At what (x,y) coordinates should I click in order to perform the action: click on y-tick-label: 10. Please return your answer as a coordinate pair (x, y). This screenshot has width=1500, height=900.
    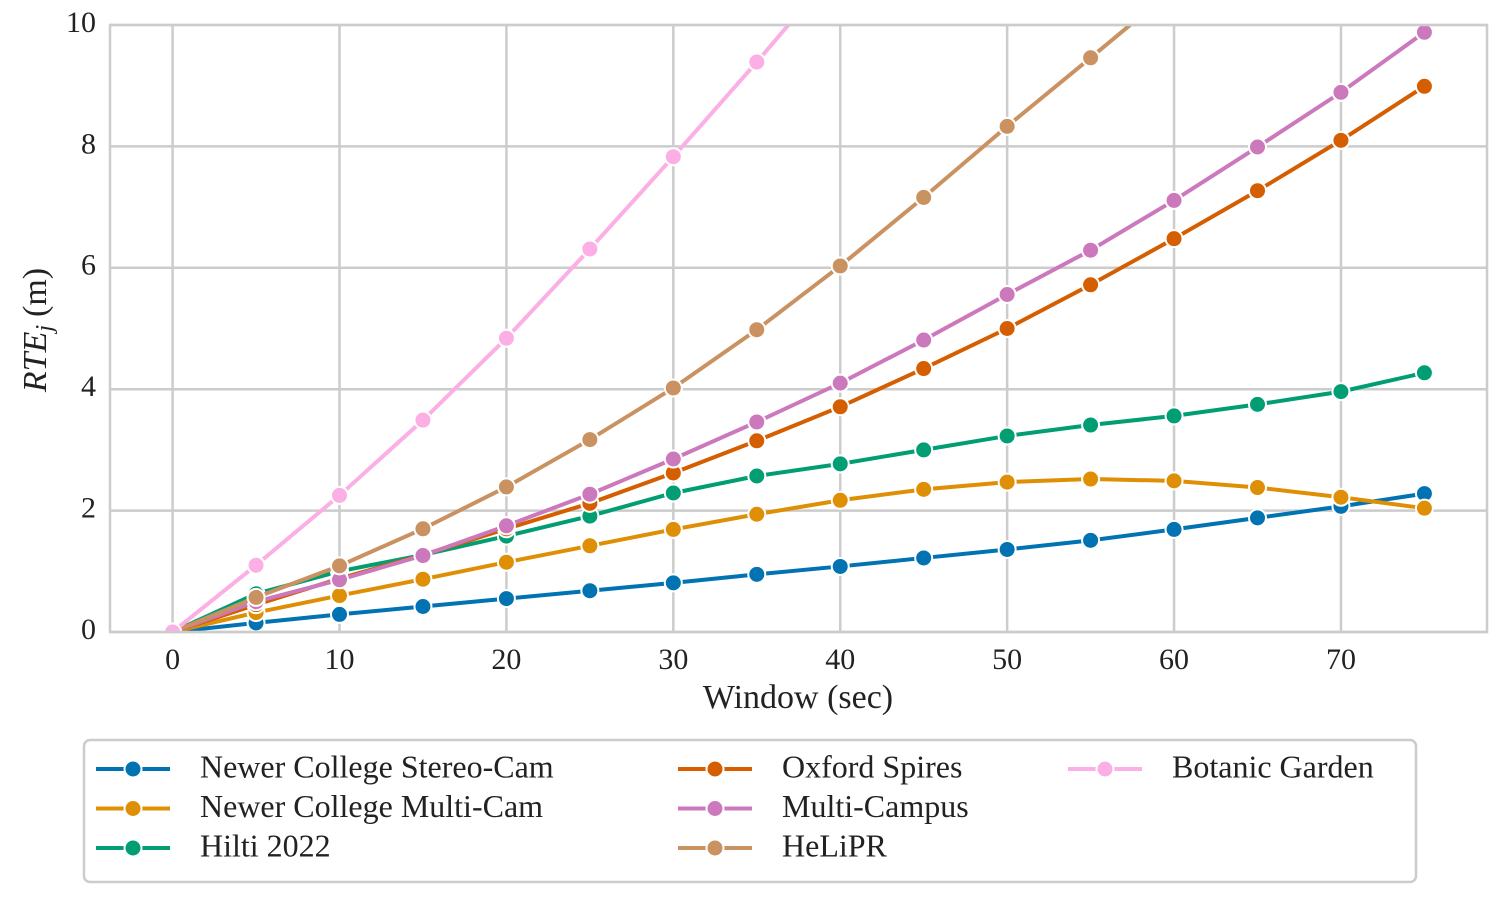
    Looking at the image, I should click on (81, 22).